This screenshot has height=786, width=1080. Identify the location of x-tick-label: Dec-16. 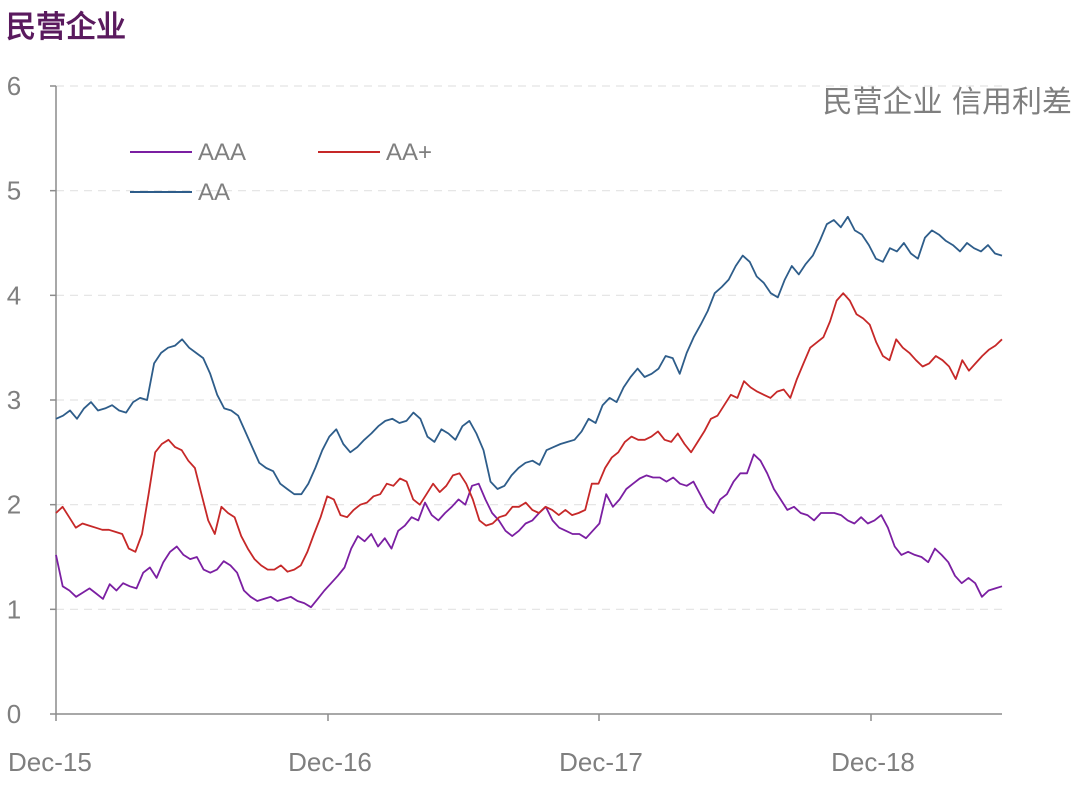
(330, 762).